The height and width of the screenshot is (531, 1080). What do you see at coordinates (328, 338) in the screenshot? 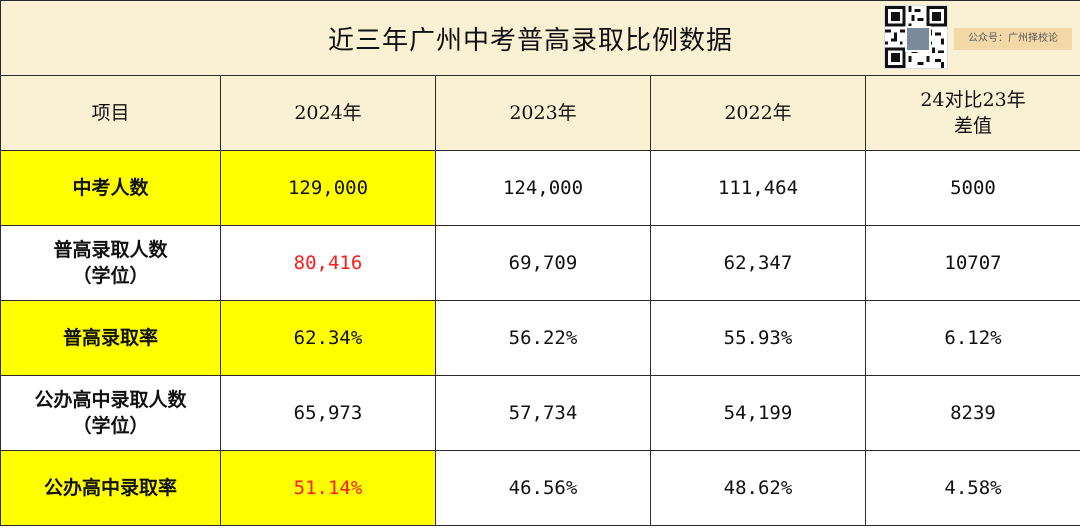
I see `cell-2024: 62.34%` at bounding box center [328, 338].